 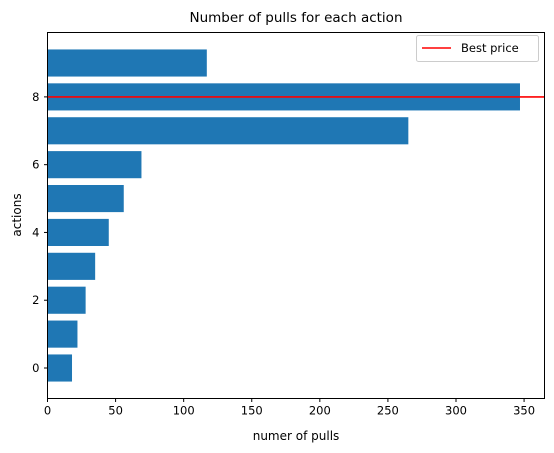 What do you see at coordinates (35, 165) in the screenshot?
I see `y-tick-label: 6` at bounding box center [35, 165].